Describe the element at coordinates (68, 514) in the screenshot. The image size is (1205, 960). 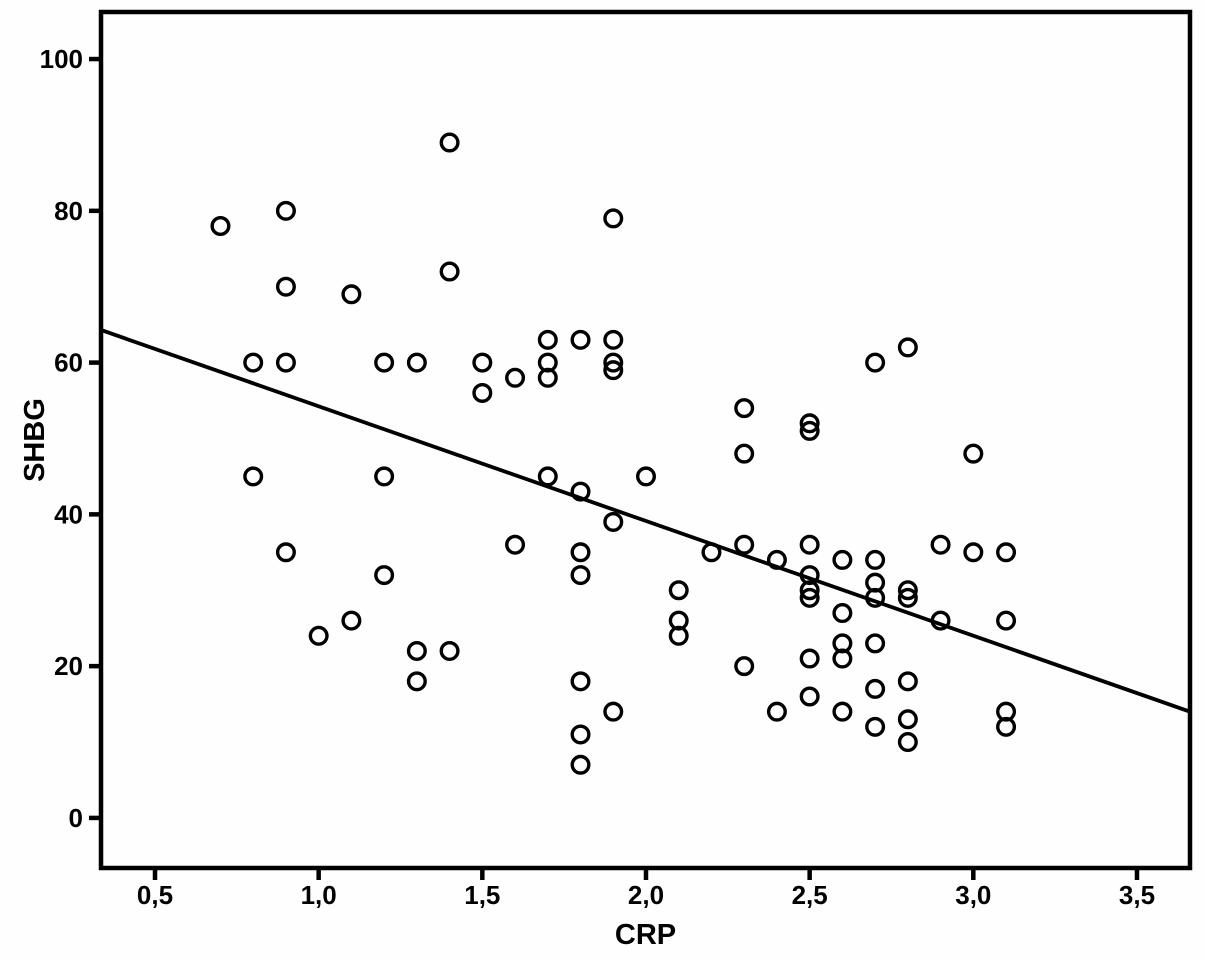
I see `y-tick-label: 40` at that location.